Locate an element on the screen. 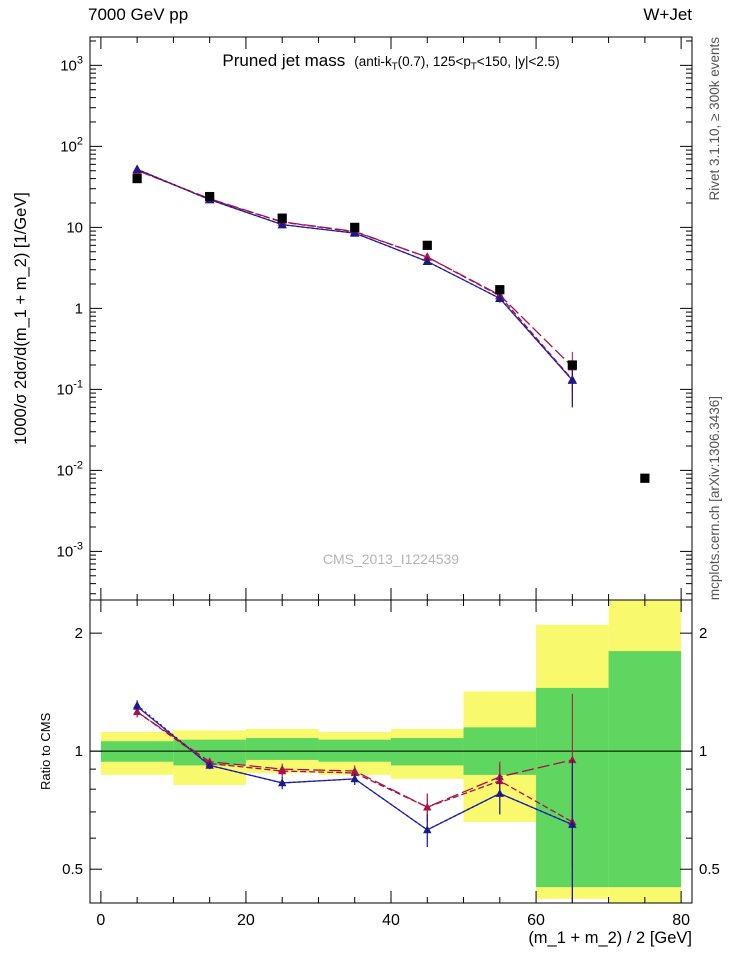 This screenshot has width=746, height=972. x-tick-label: 40 is located at coordinates (391, 920).